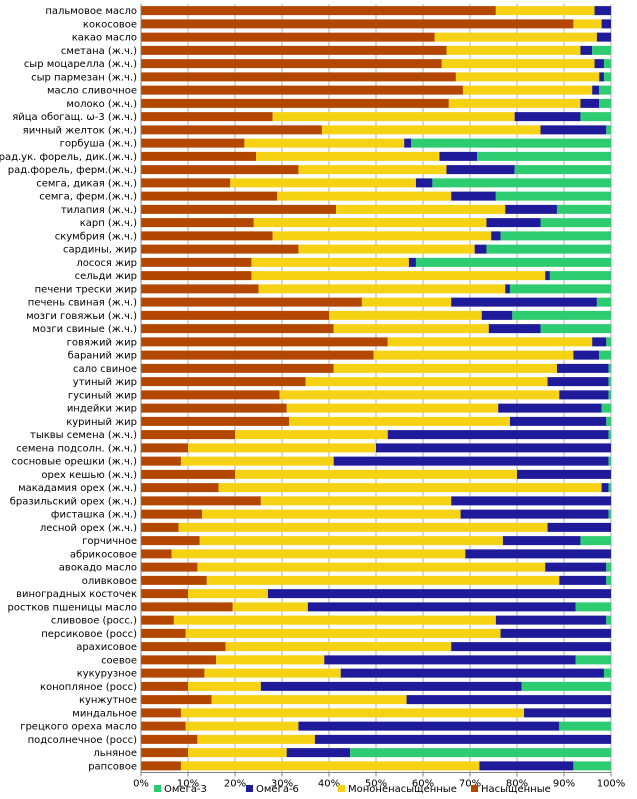 The height and width of the screenshot is (799, 637). I want to click on legend-swatch-o3, so click(157, 788).